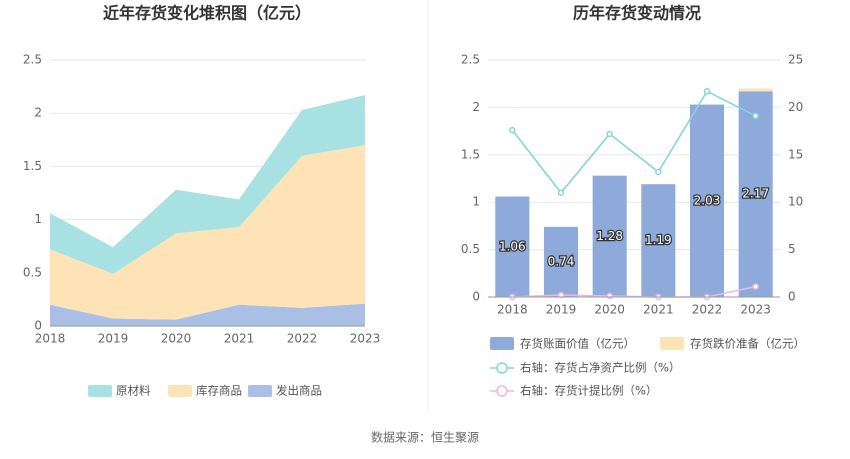 The image size is (850, 459). What do you see at coordinates (600, 368) in the screenshot?
I see `legend-label: 右轴：存货占净资产比例（%）` at bounding box center [600, 368].